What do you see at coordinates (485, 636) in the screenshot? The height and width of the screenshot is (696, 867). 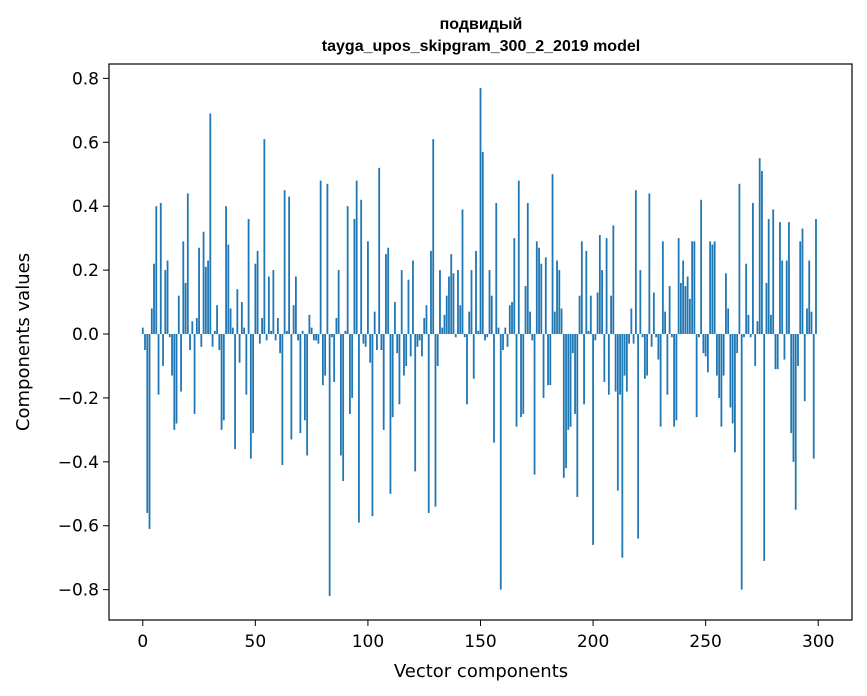 I see `x-axis-ticks: 0 50 100 150 200 250 300` at bounding box center [485, 636].